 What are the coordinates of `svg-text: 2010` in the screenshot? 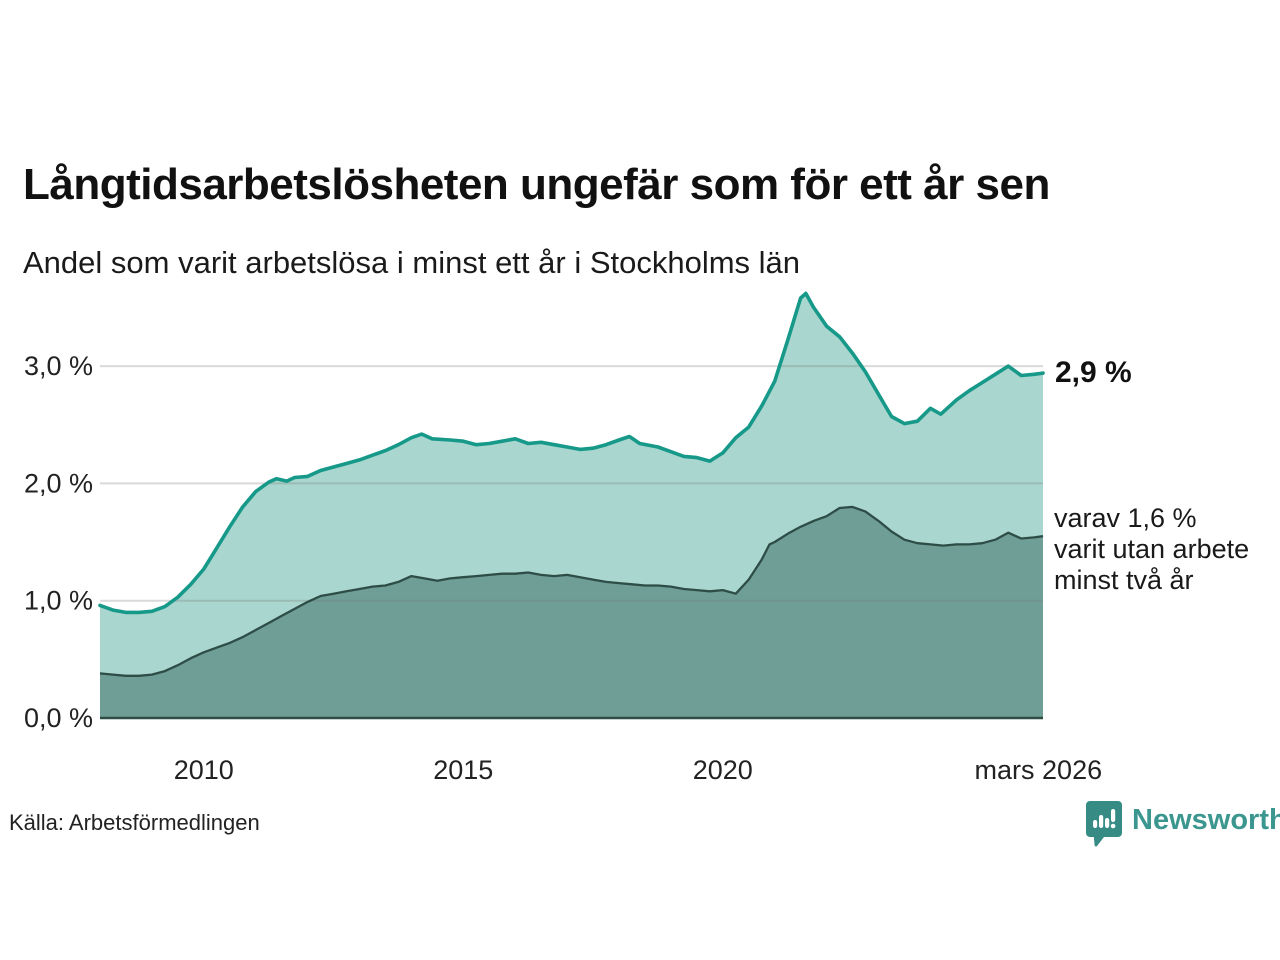 It's located at (204, 770).